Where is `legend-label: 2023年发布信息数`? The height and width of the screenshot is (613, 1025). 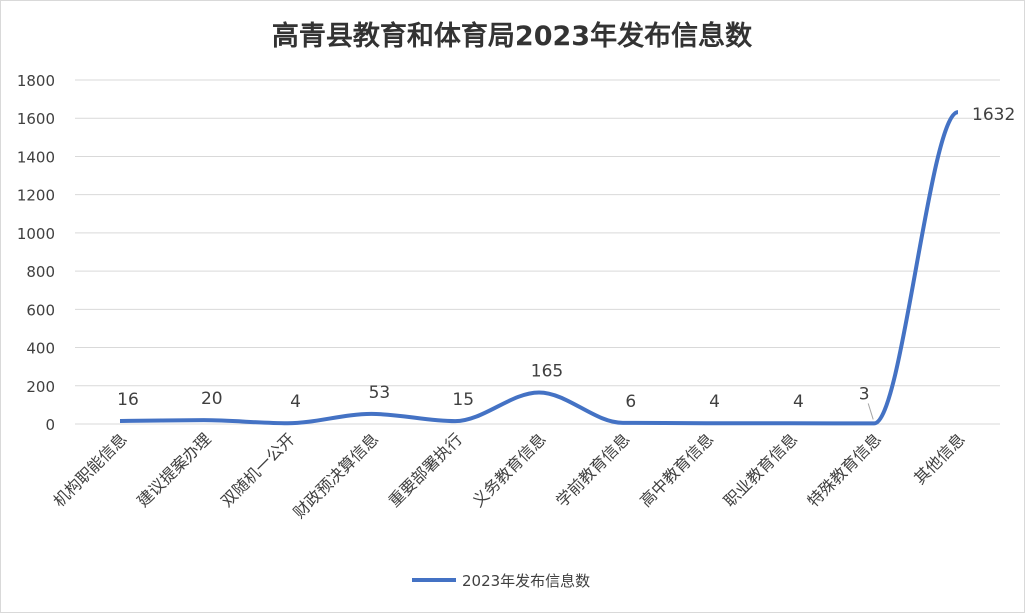 legend-label: 2023年发布信息数 is located at coordinates (526, 581).